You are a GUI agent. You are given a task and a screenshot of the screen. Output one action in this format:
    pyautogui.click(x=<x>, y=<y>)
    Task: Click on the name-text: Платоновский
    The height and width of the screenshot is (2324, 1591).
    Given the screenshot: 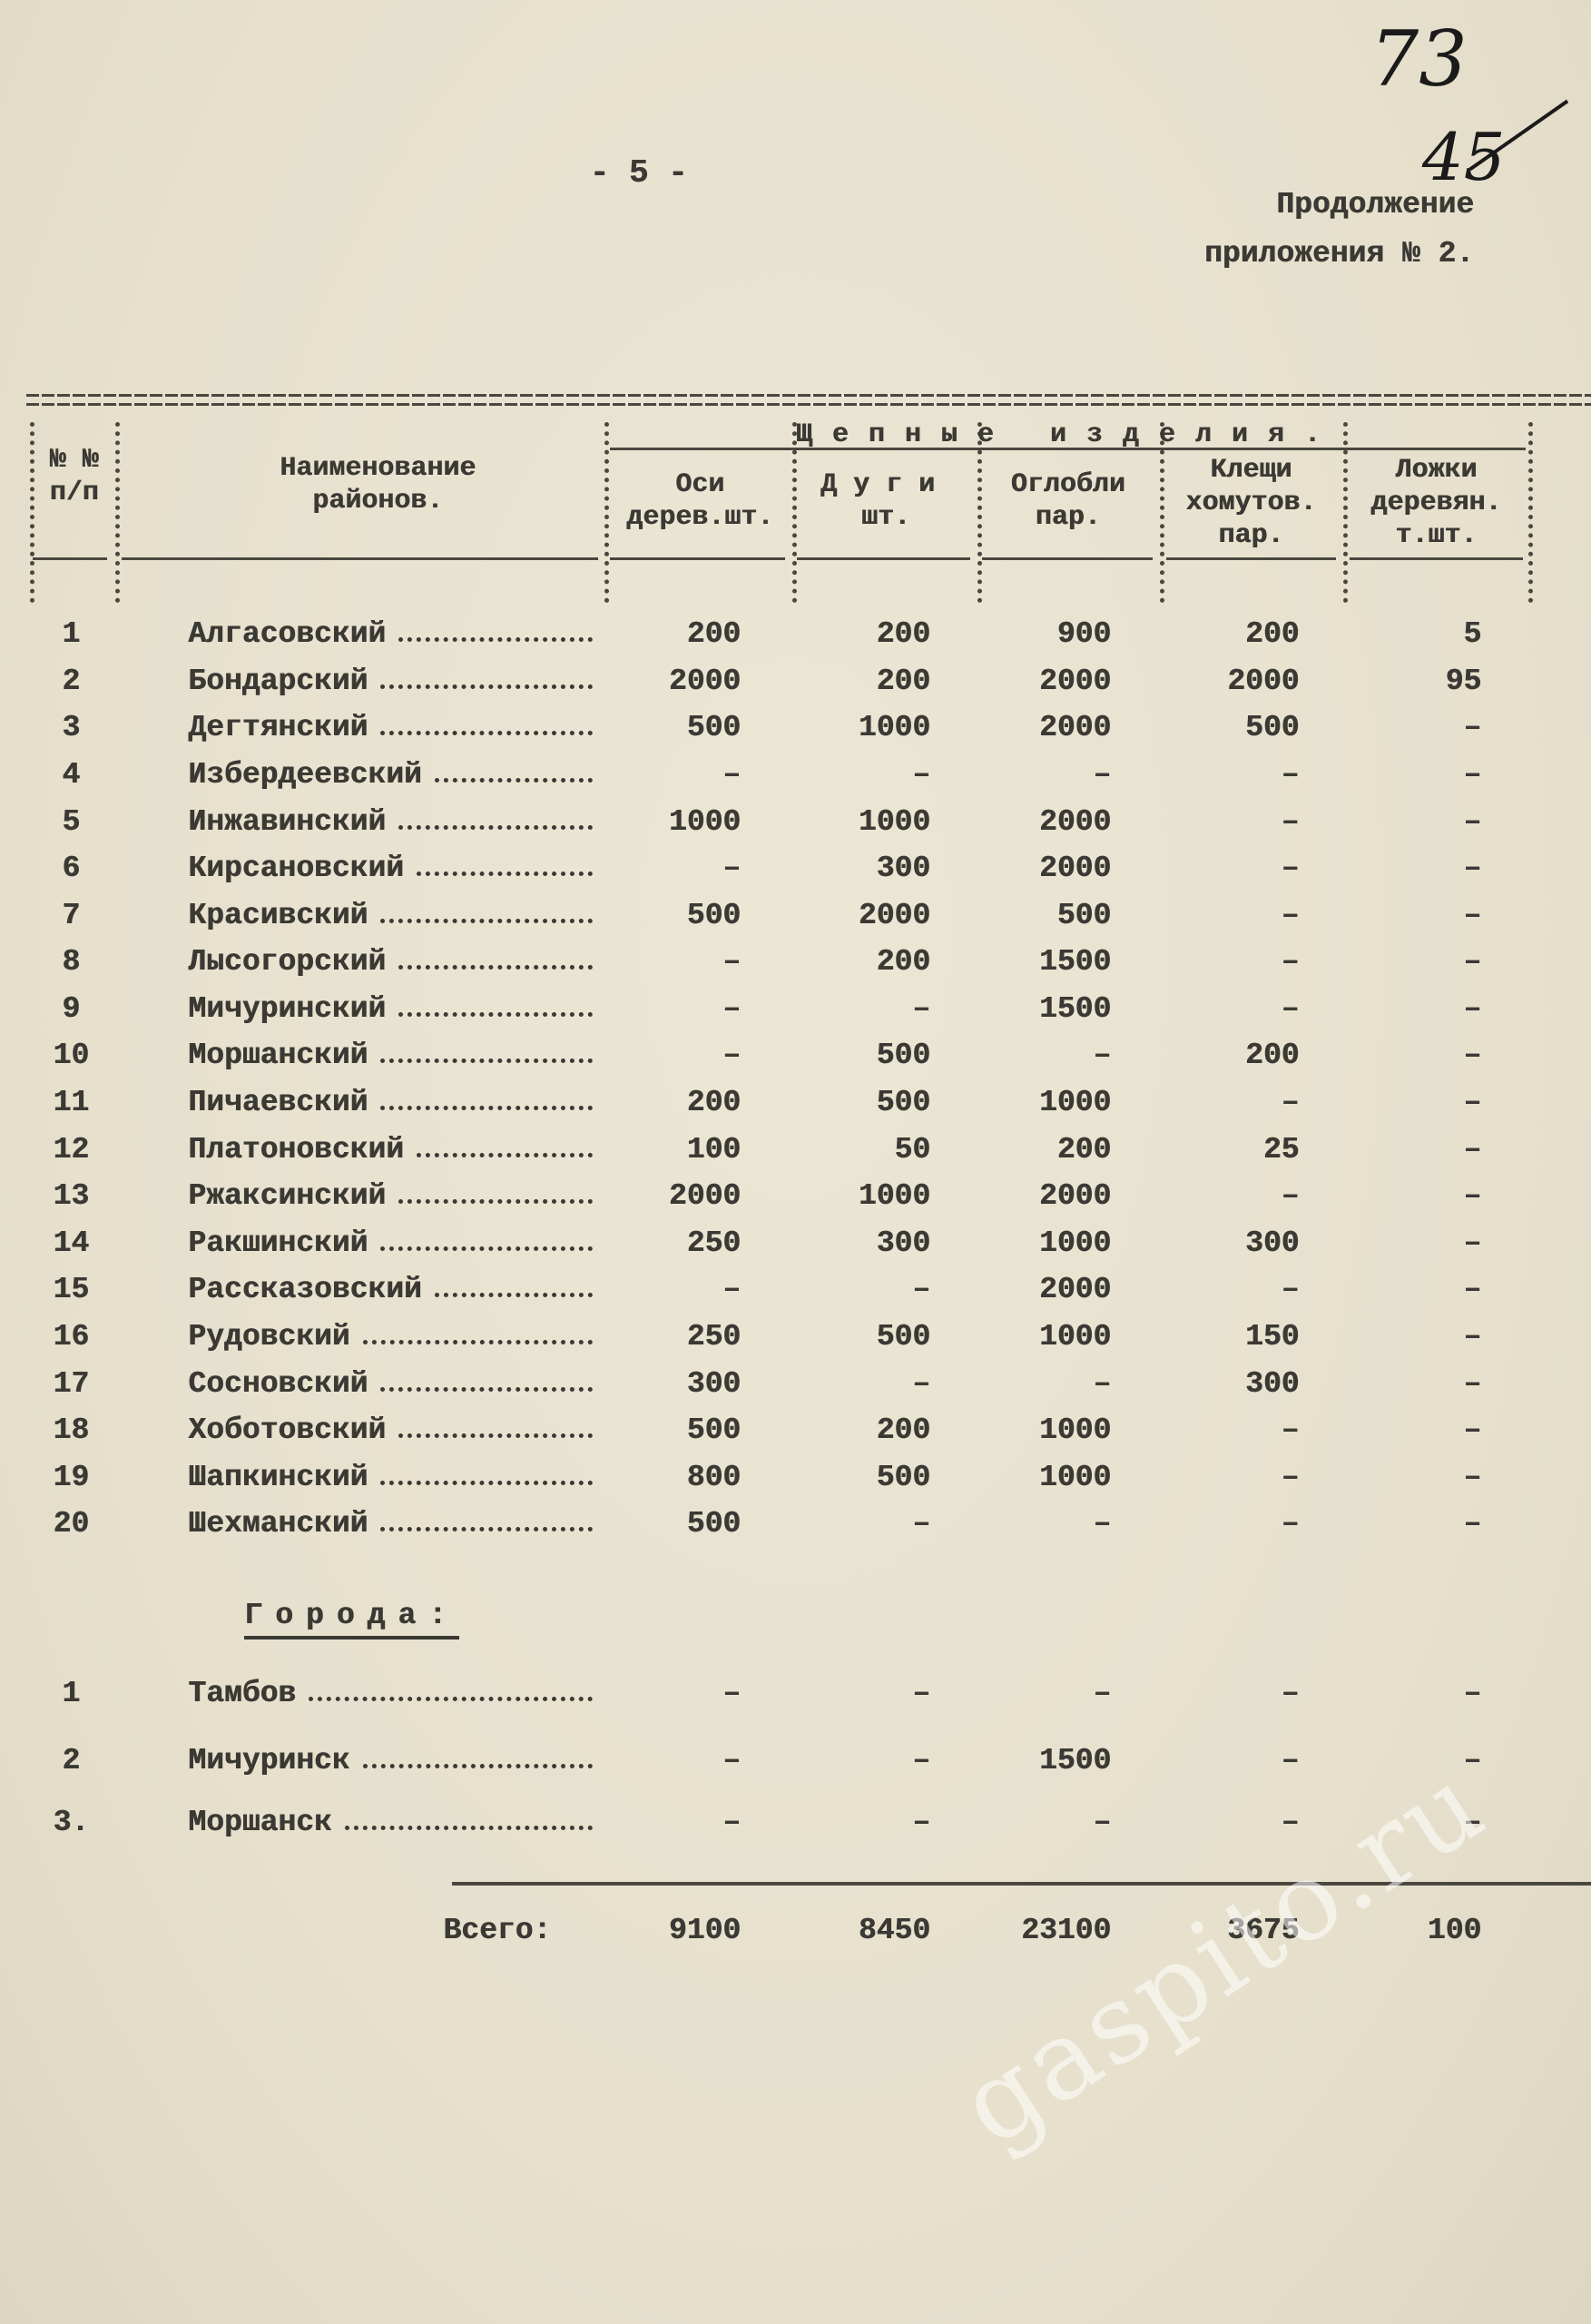 What is the action you would take?
    pyautogui.click(x=296, y=1149)
    